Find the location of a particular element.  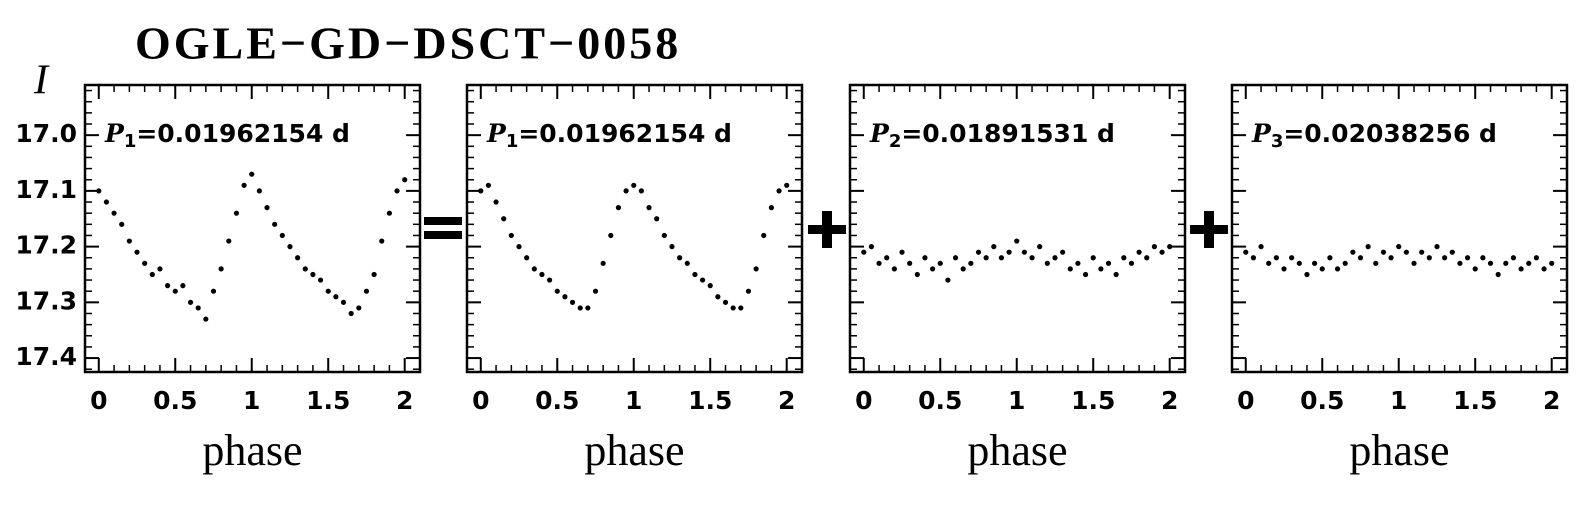

period-label: P1=0.01962154 d is located at coordinates (227, 136).